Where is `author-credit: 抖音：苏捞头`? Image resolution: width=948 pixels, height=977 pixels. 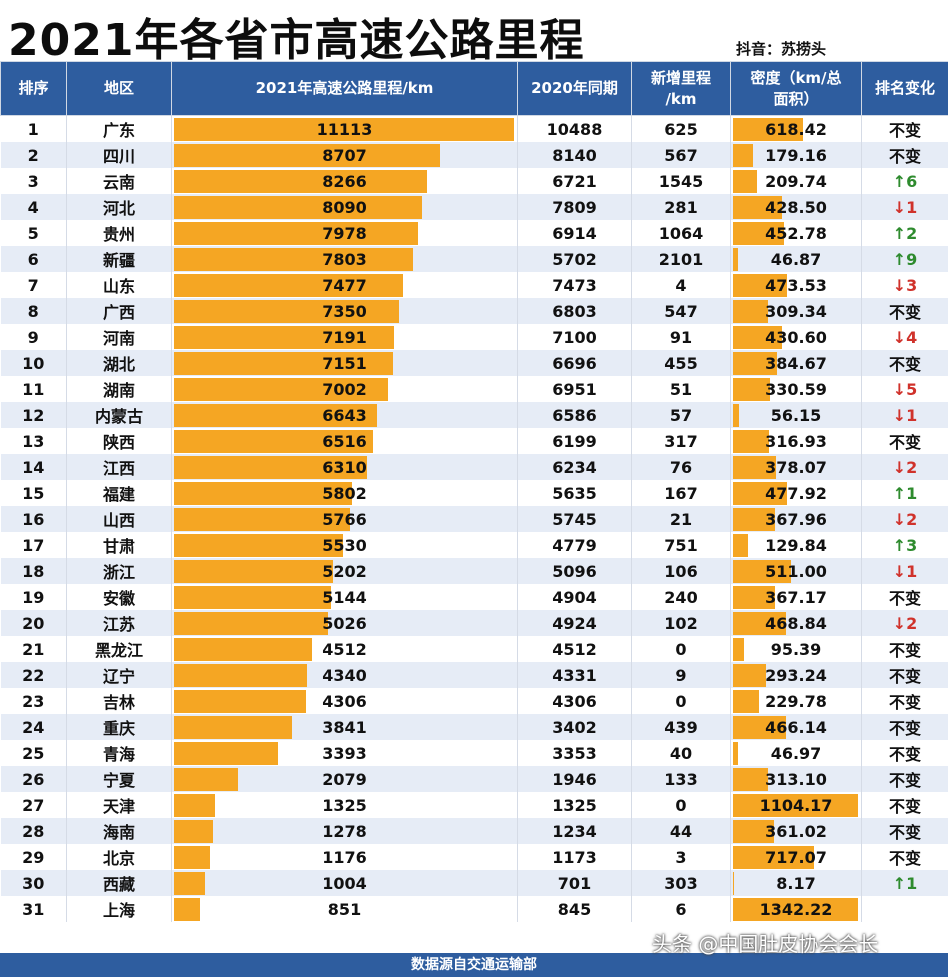
author-credit: 抖音：苏捞头 is located at coordinates (781, 49).